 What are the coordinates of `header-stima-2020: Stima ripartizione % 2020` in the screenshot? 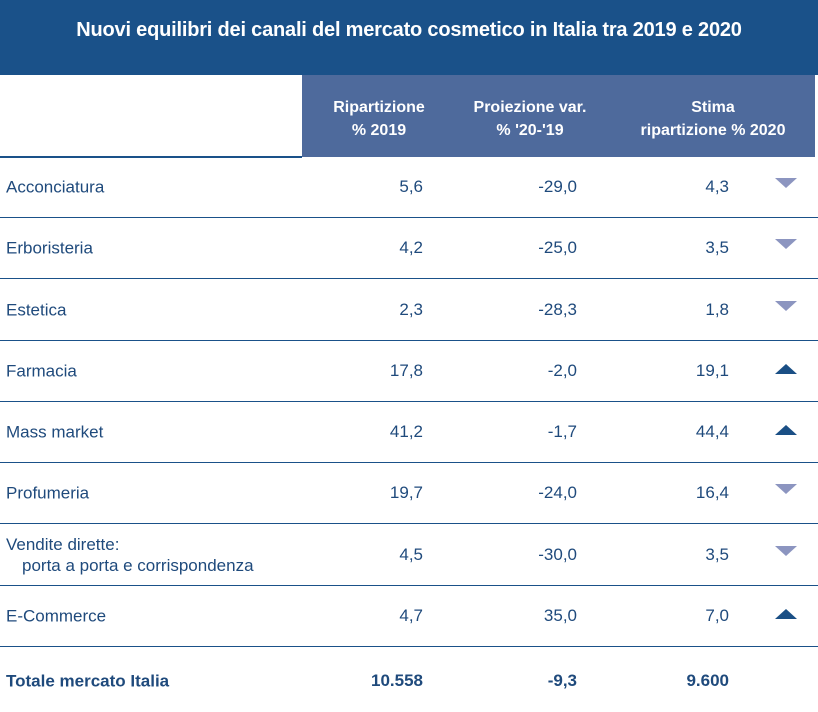 It's located at (713, 119).